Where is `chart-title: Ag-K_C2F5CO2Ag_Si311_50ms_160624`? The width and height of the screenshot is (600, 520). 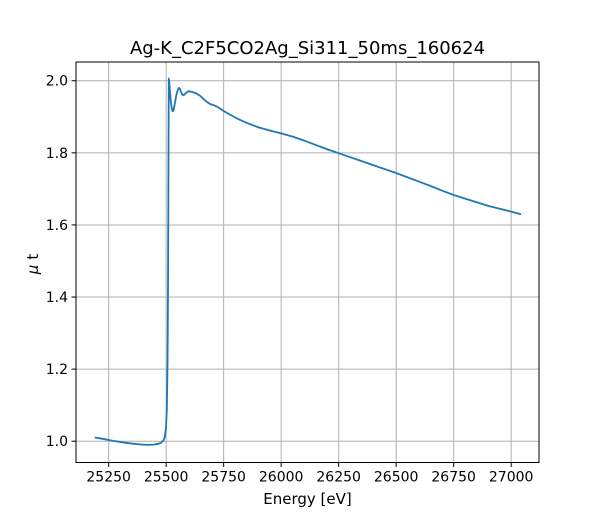 chart-title: Ag-K_C2F5CO2Ag_Si311_50ms_160624 is located at coordinates (307, 48).